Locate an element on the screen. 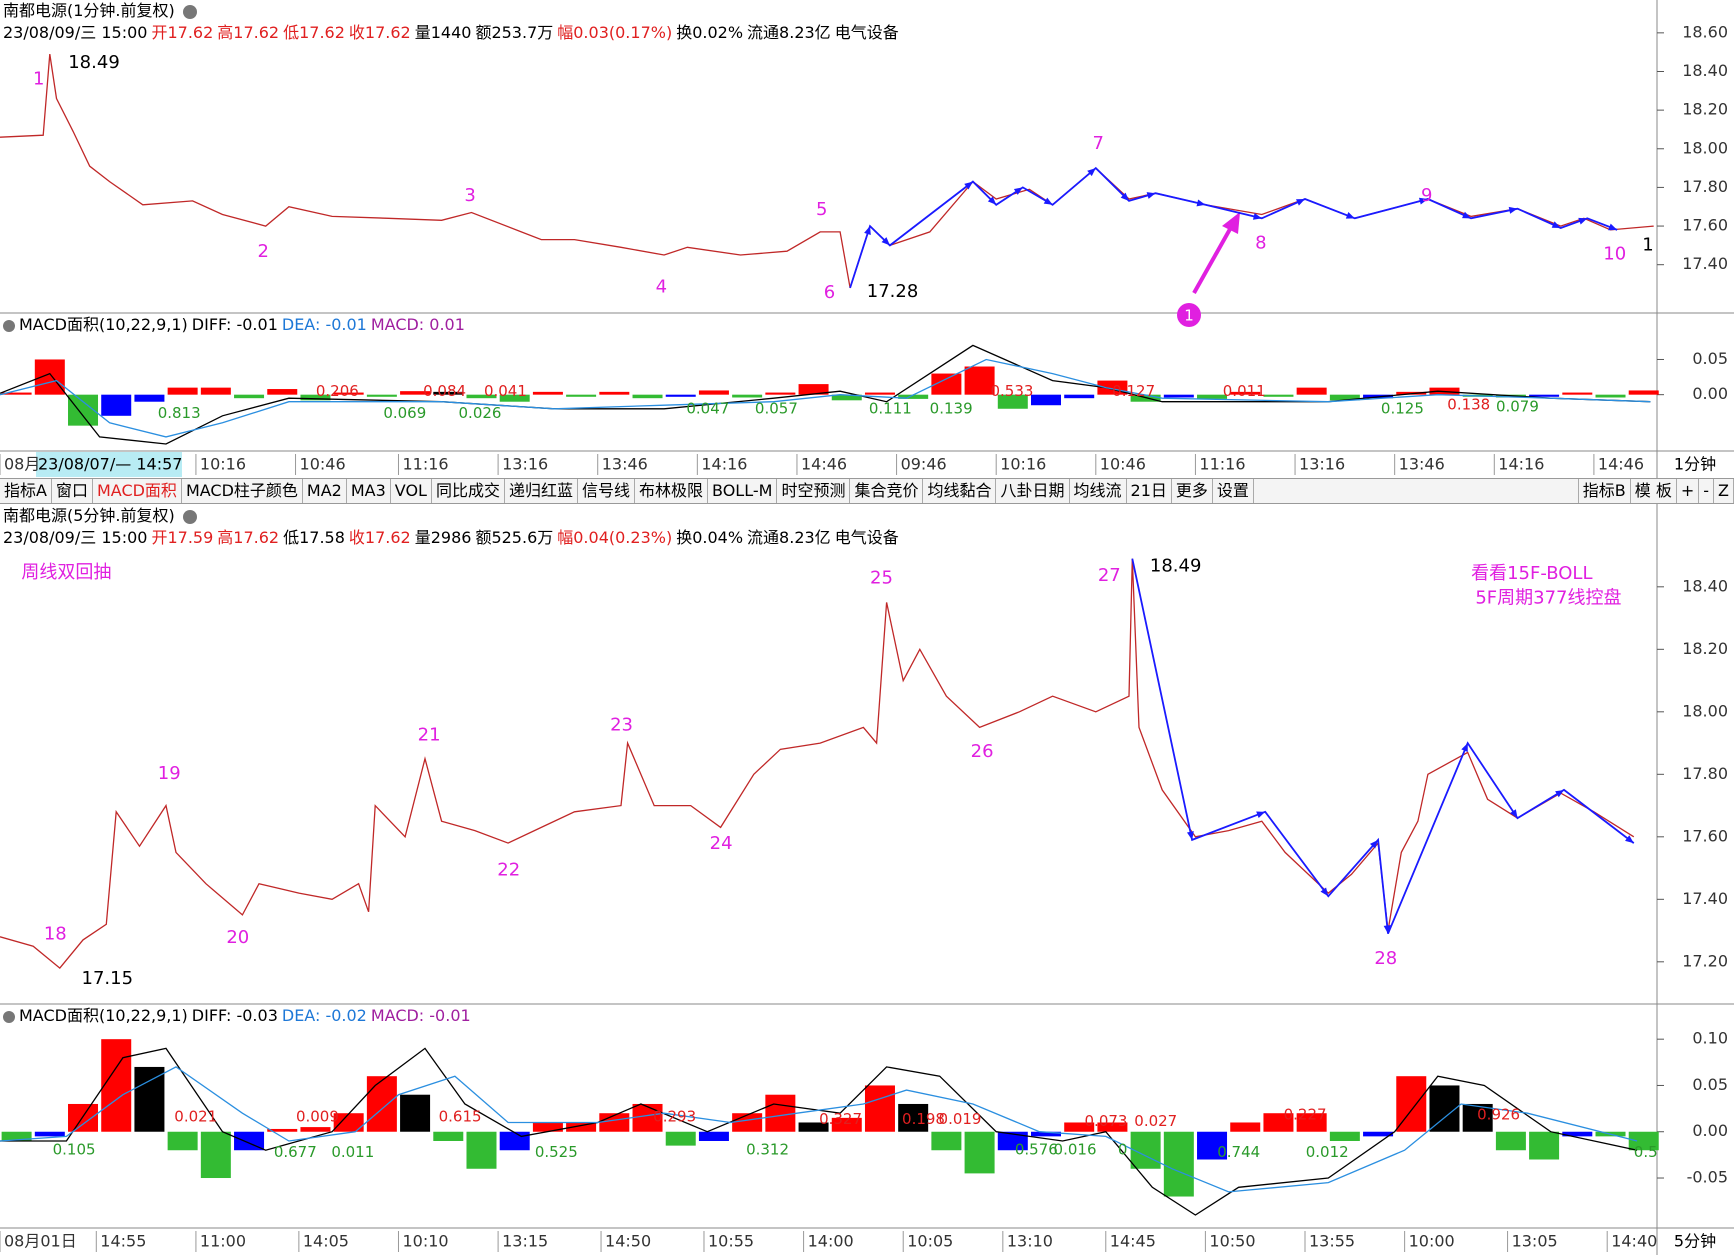 The image size is (1734, 1255). toolbar-button: 递归红蓝 is located at coordinates (541, 491).